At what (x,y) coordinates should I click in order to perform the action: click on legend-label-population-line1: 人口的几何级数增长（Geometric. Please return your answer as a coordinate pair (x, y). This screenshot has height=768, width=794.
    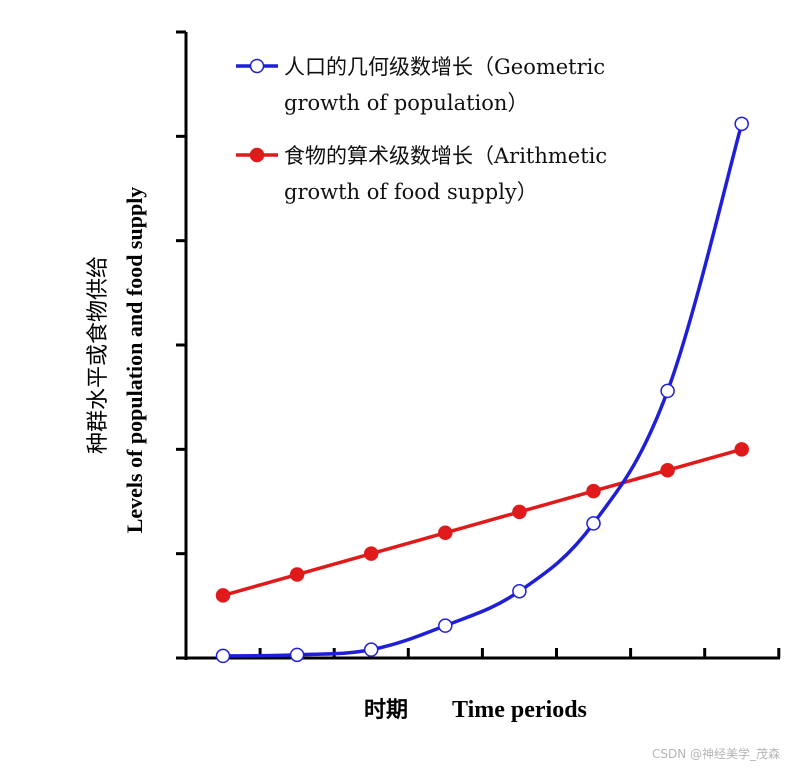
    Looking at the image, I should click on (444, 67).